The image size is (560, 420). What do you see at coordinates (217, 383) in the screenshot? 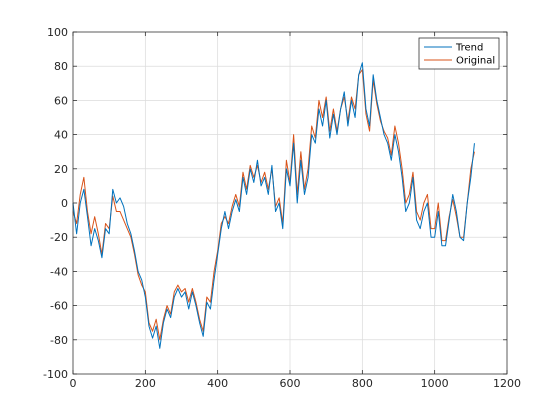
I see `x-tick-label: 400` at bounding box center [217, 383].